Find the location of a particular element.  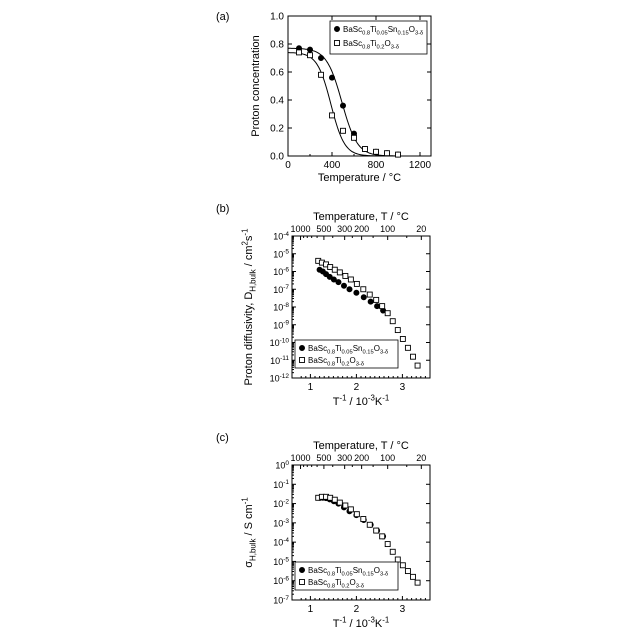

y-tick-label: 10⁻² is located at coordinates (281, 503).